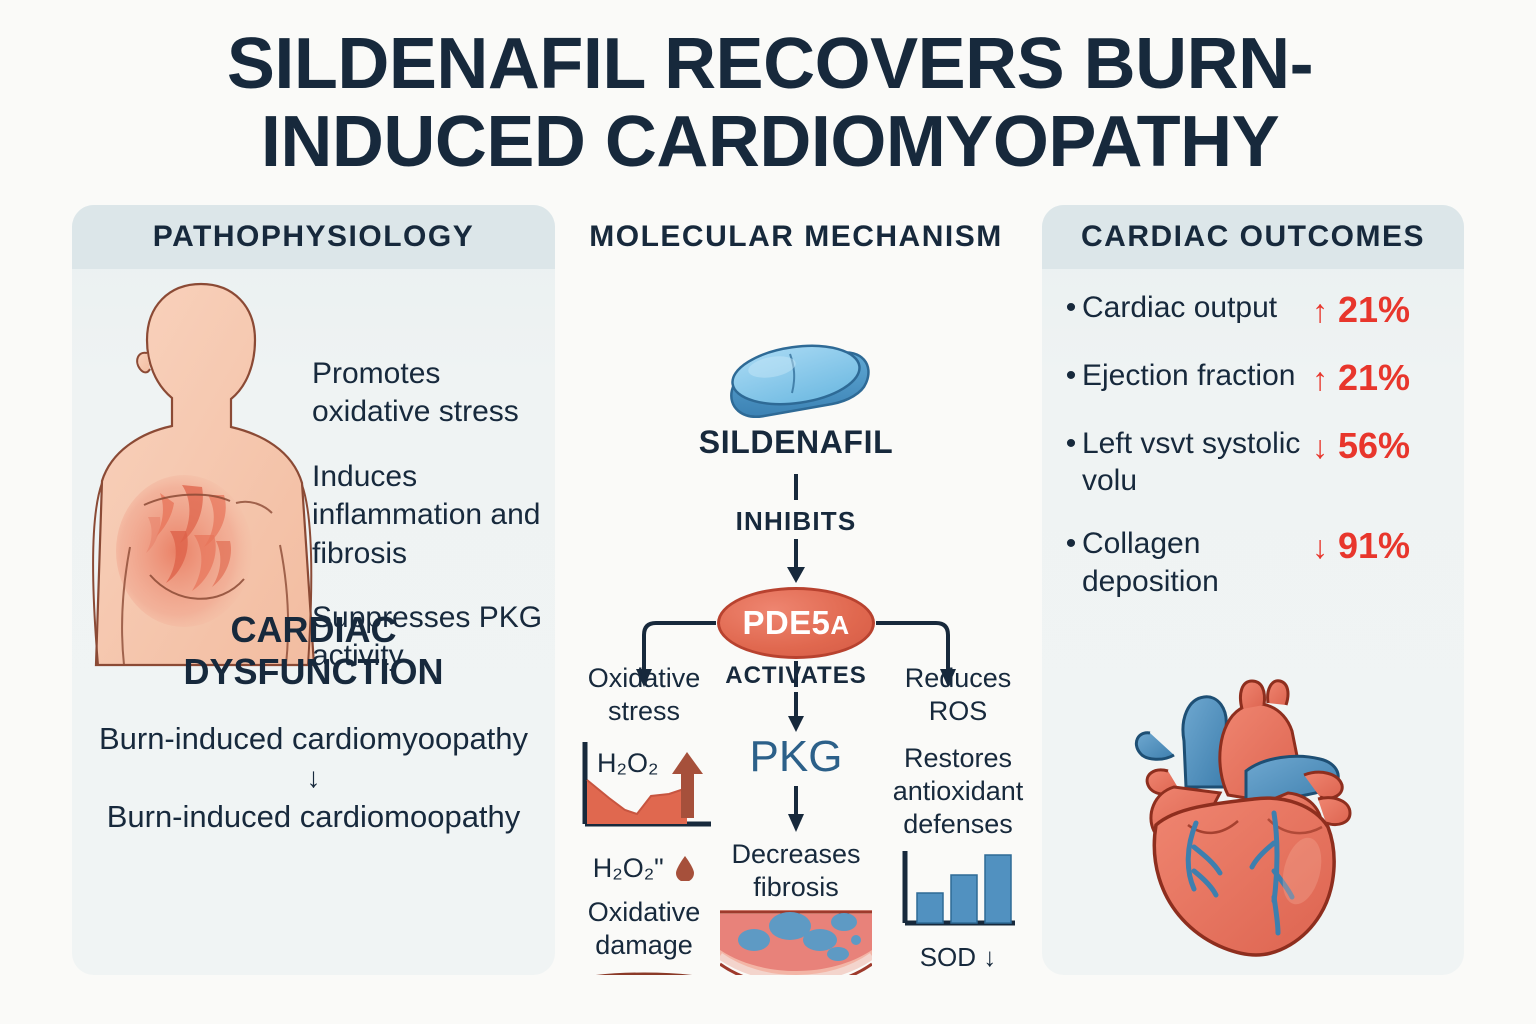  What do you see at coordinates (313, 738) in the screenshot?
I see `flow-from-label: Burn-induced cardiomyoopathy` at bounding box center [313, 738].